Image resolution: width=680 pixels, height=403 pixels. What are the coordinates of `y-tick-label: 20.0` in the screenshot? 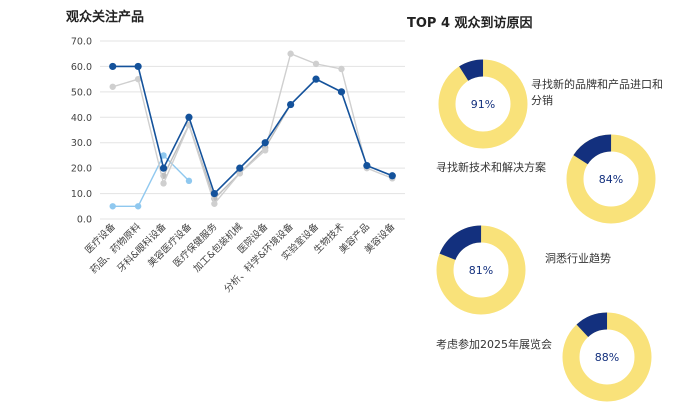 It's located at (81, 169).